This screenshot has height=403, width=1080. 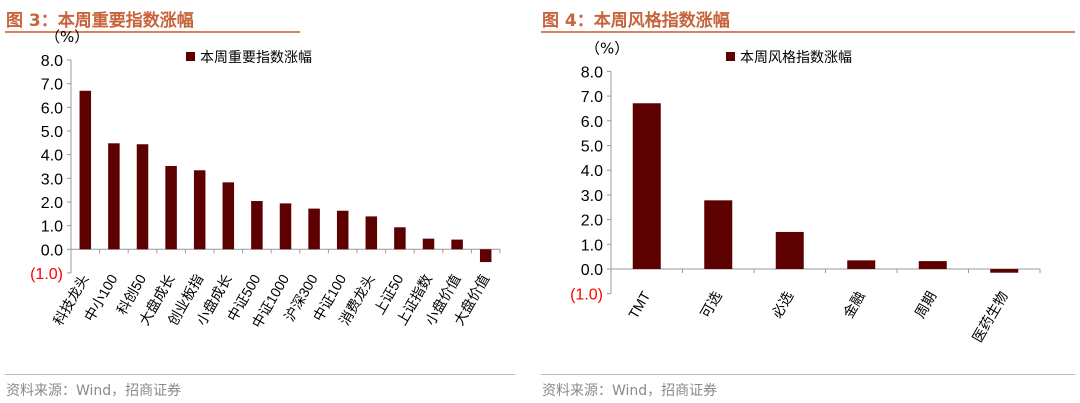 What do you see at coordinates (796, 58) in the screenshot?
I see `legend-label: 本周风格指数涨幅` at bounding box center [796, 58].